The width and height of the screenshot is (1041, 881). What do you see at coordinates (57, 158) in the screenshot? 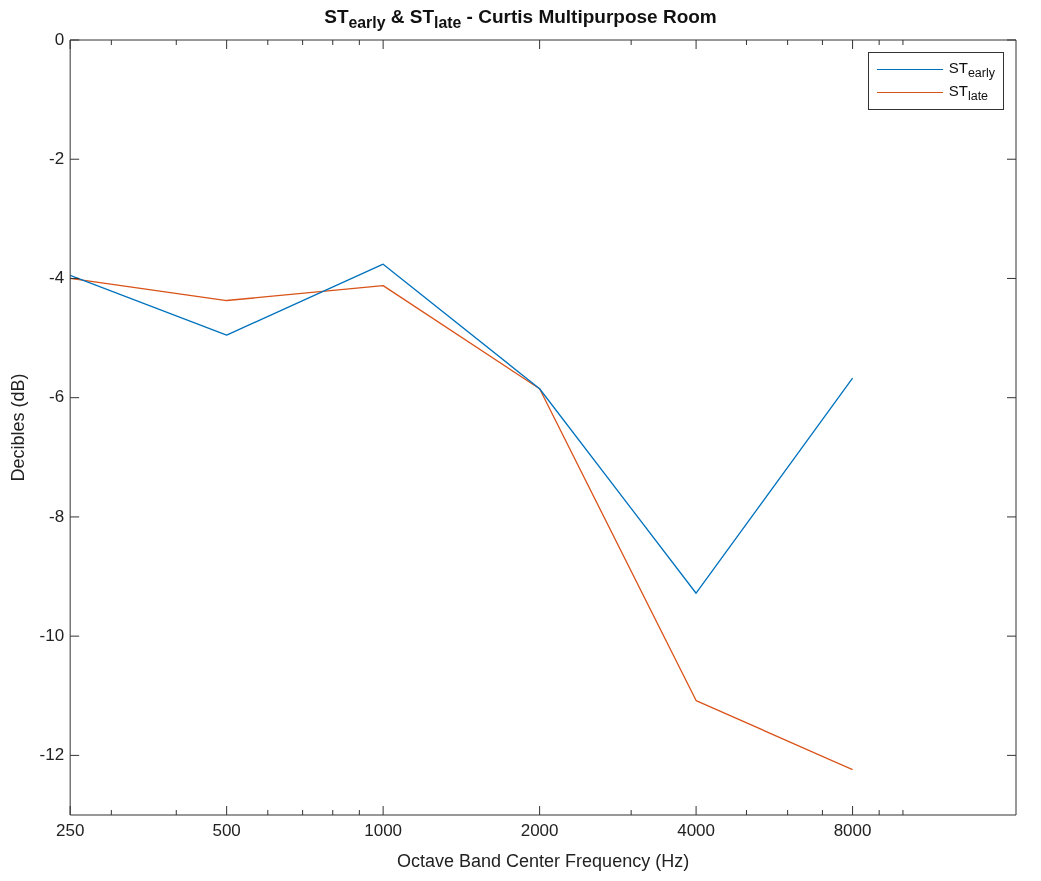
I see `y-tick-label: -2` at bounding box center [57, 158].